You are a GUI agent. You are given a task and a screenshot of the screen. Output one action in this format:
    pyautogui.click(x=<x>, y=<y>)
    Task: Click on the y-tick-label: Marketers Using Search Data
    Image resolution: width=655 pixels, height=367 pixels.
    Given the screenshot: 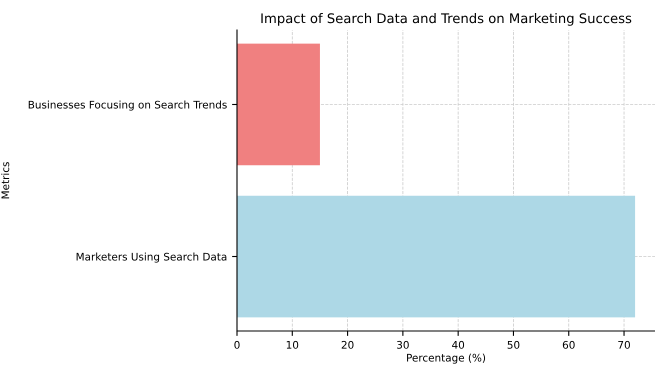 What is the action you would take?
    pyautogui.click(x=151, y=257)
    